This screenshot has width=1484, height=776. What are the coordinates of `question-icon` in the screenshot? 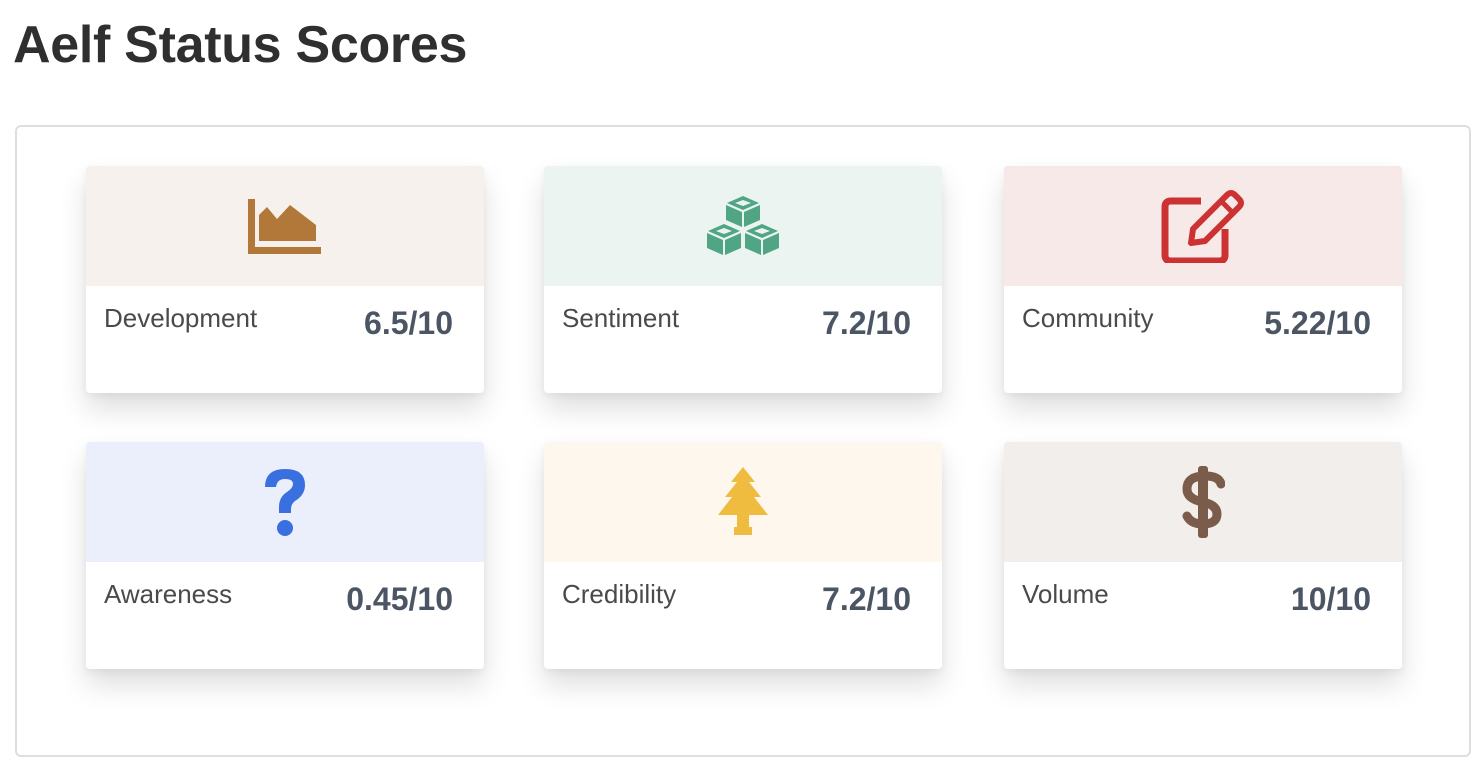 It's located at (285, 502).